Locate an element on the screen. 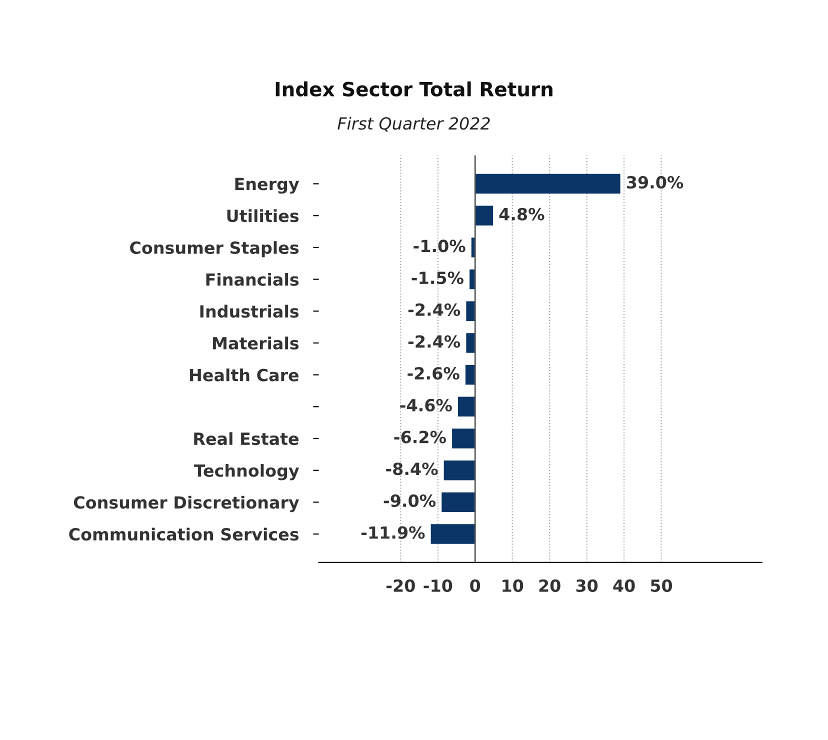  y-tick-label: Industrials is located at coordinates (249, 311).